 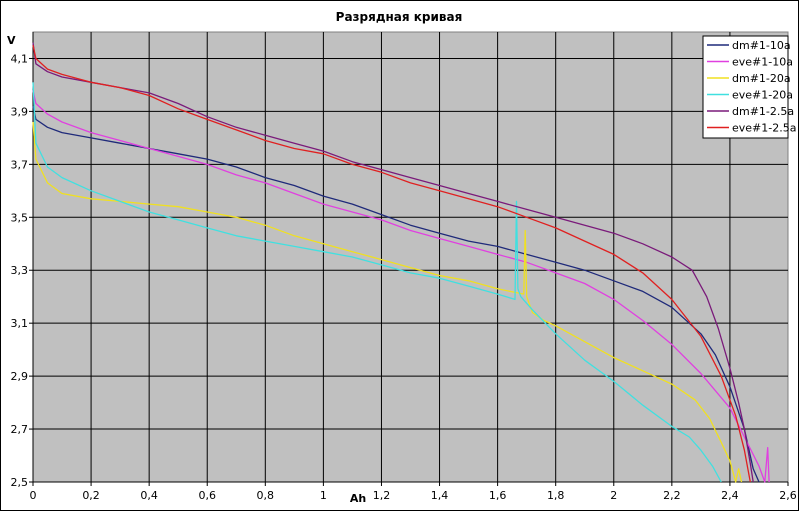 I want to click on x-axis-label: Ah, so click(x=358, y=498).